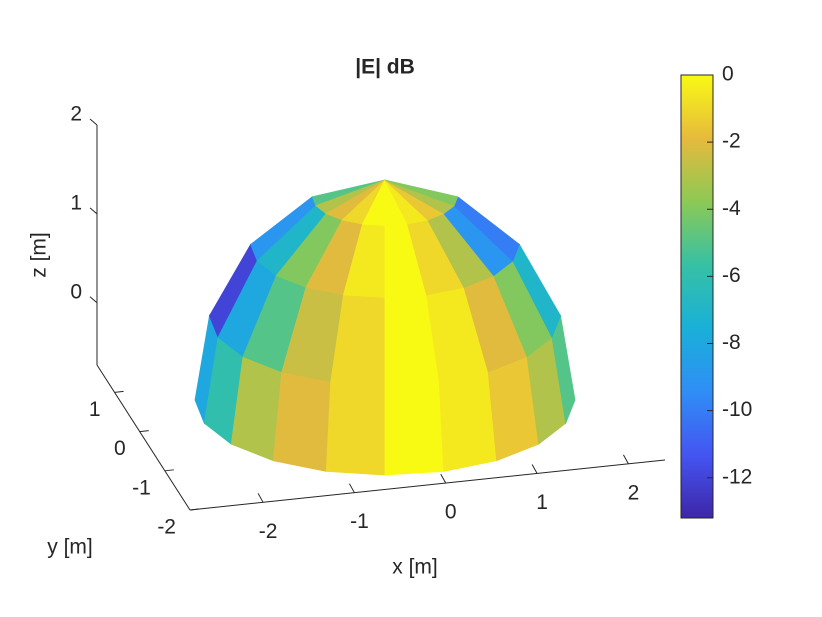 The image size is (822, 617). What do you see at coordinates (634, 492) in the screenshot?
I see `x-tick-label: 2` at bounding box center [634, 492].